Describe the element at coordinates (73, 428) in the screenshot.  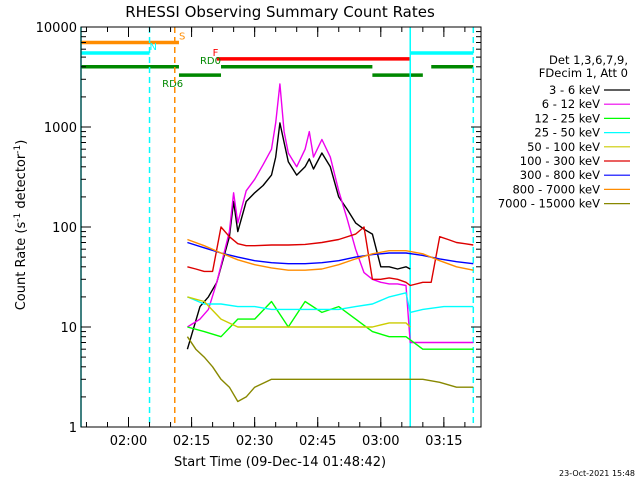
I see `y-tick-label: 1` at that location.